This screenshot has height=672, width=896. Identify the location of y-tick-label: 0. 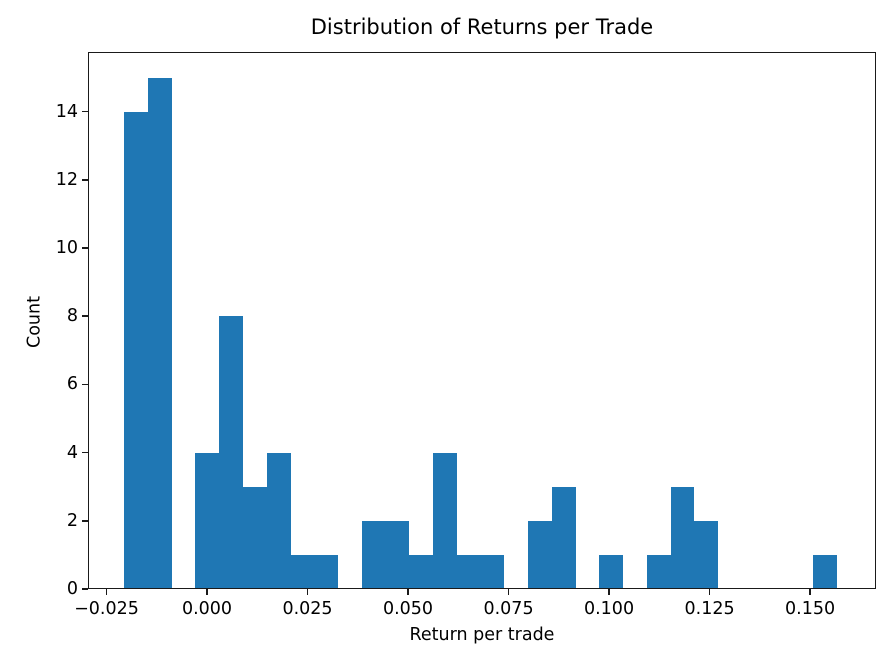
(72, 589).